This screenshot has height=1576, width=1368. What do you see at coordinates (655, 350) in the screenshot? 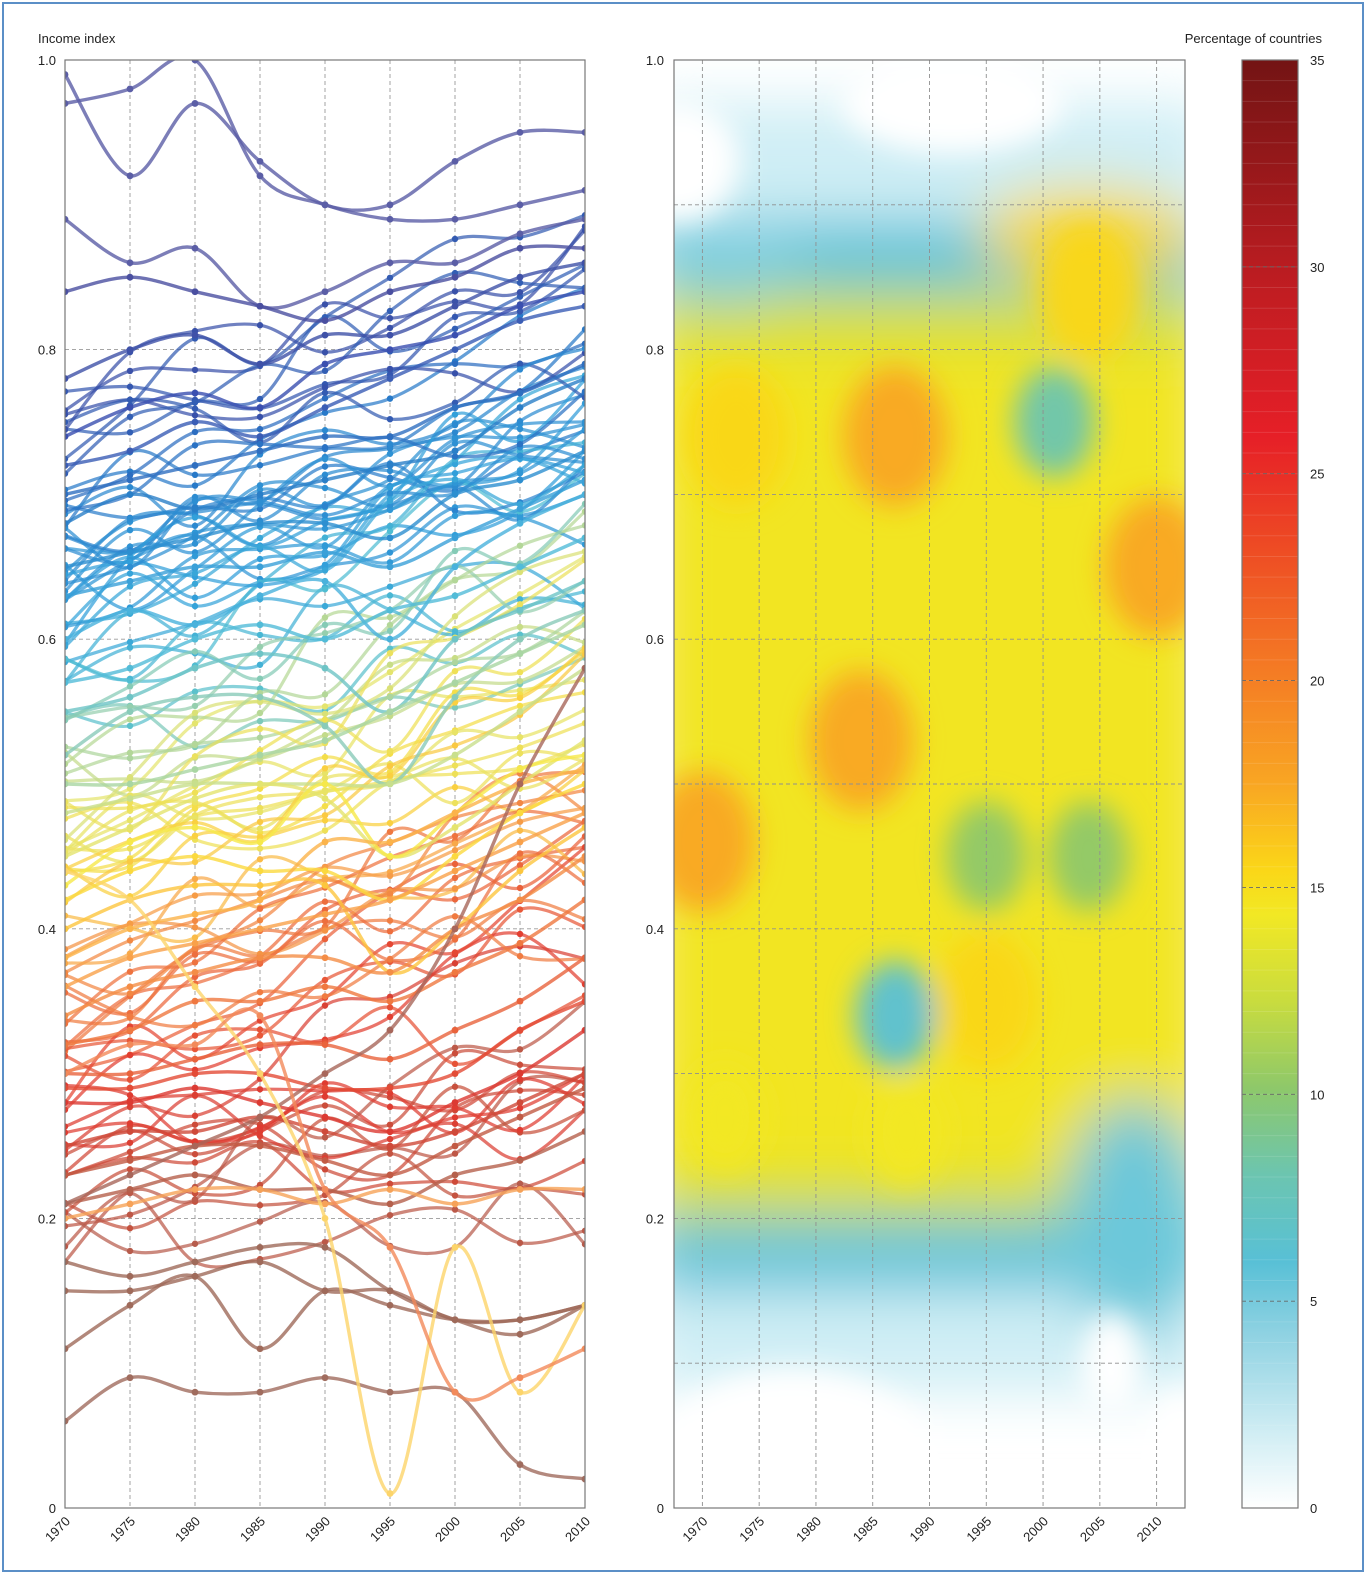
I see `right-y-tick-label: 0.8` at bounding box center [655, 350].